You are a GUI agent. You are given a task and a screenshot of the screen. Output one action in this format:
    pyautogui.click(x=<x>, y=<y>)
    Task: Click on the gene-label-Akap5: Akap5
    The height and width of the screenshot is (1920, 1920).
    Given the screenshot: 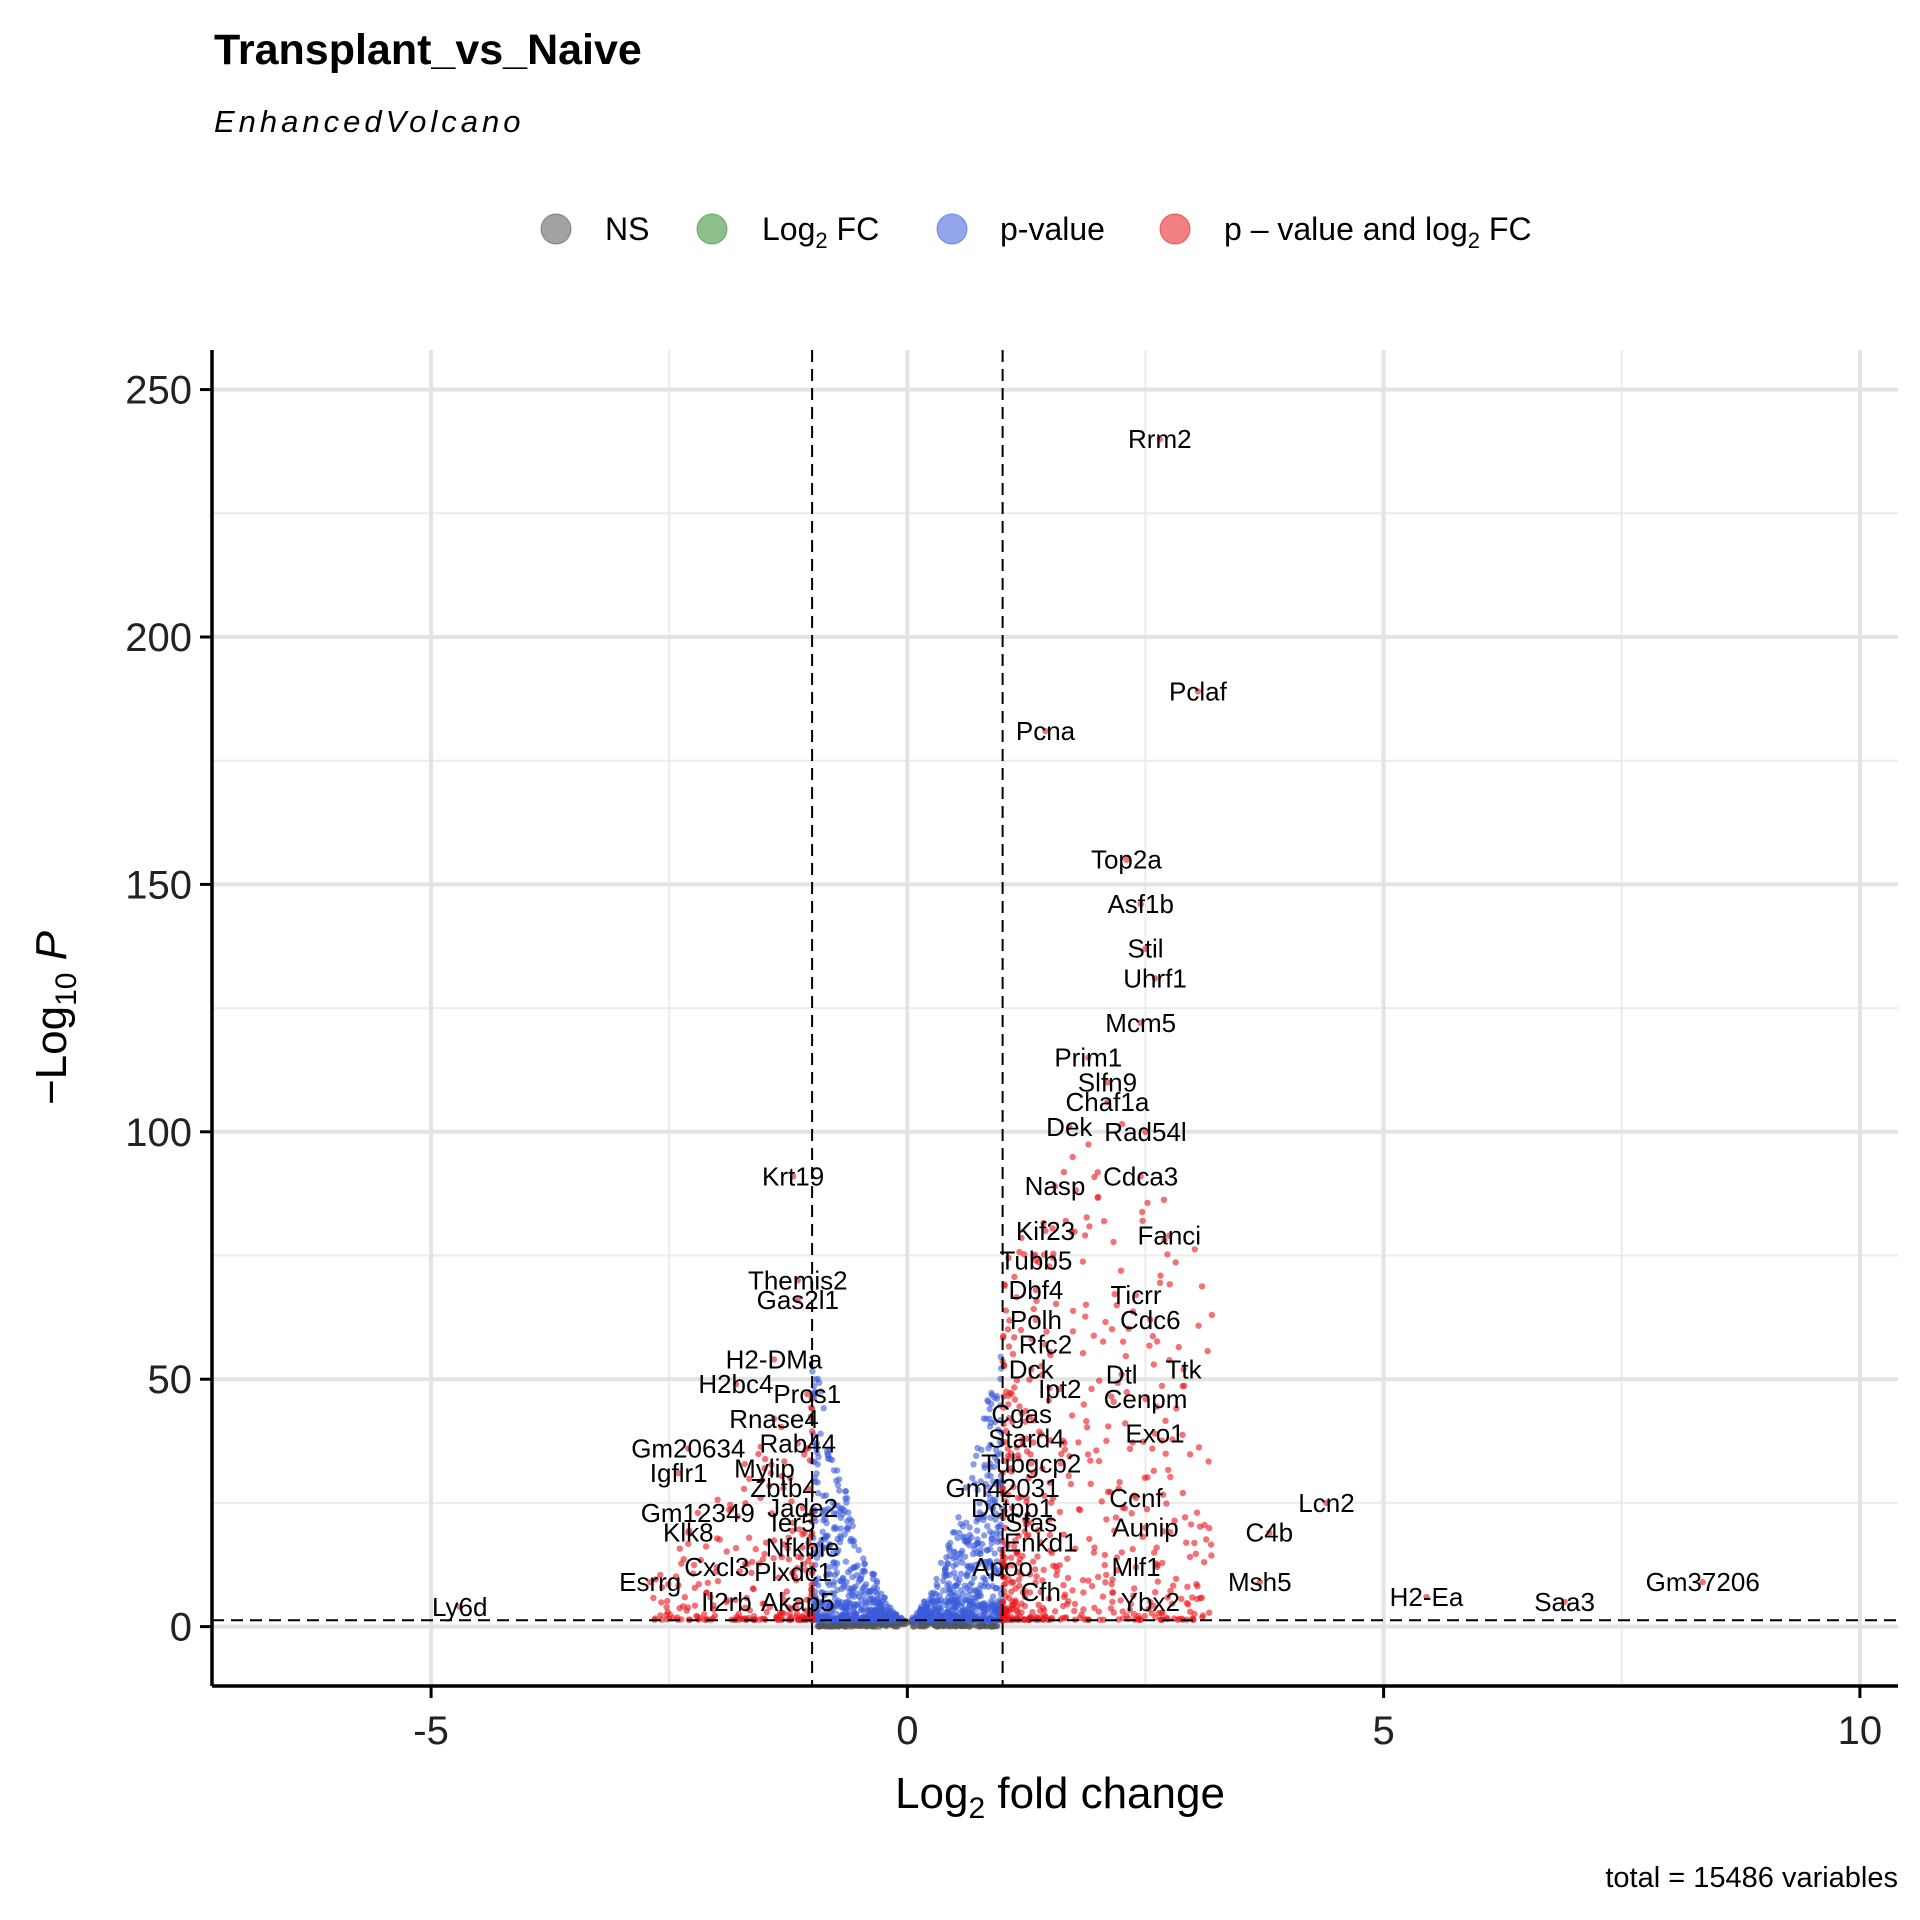 What is the action you would take?
    pyautogui.click(x=798, y=1602)
    